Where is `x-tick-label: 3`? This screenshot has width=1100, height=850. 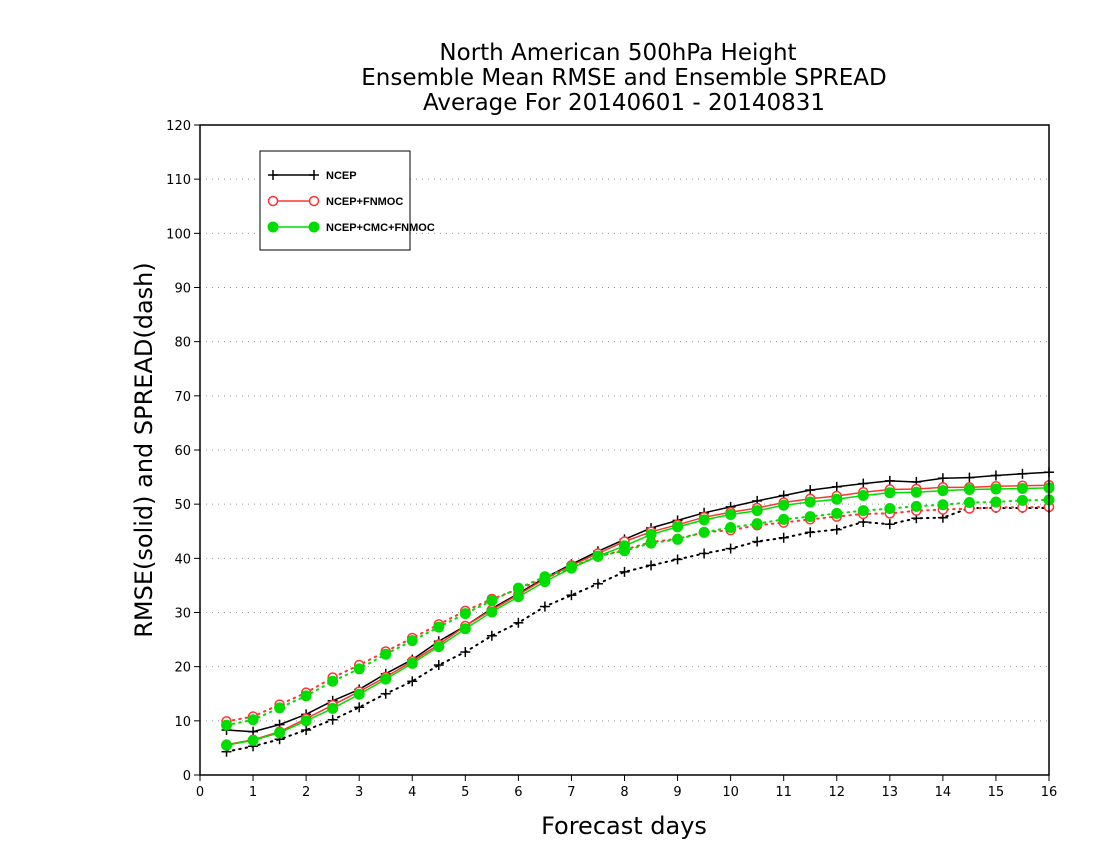 x-tick-label: 3 is located at coordinates (359, 792).